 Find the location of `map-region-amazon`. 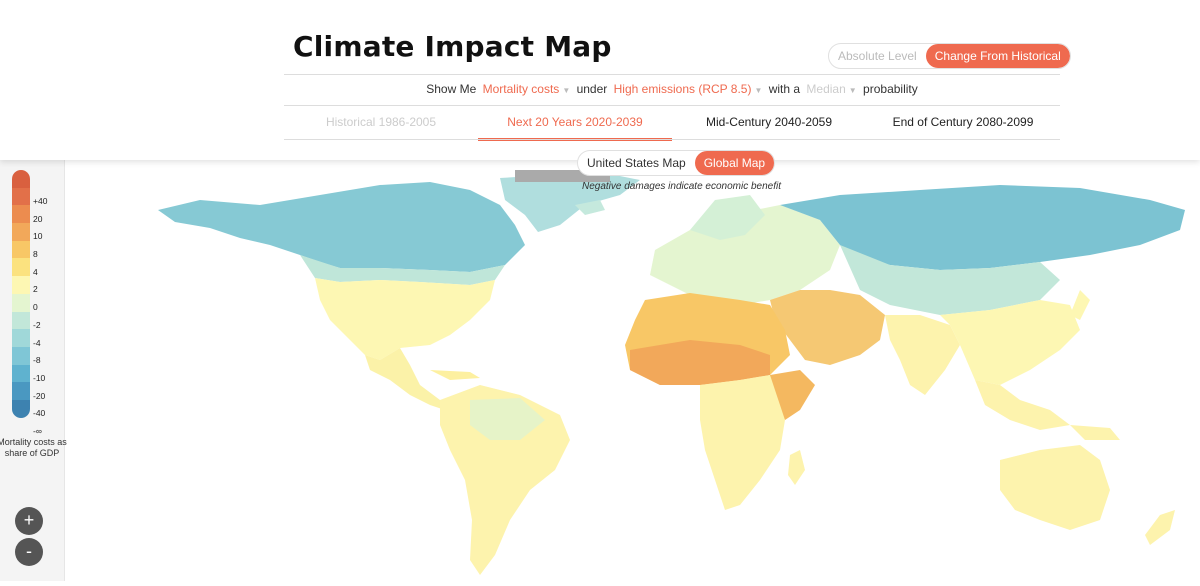

map-region-amazon is located at coordinates (507, 419).